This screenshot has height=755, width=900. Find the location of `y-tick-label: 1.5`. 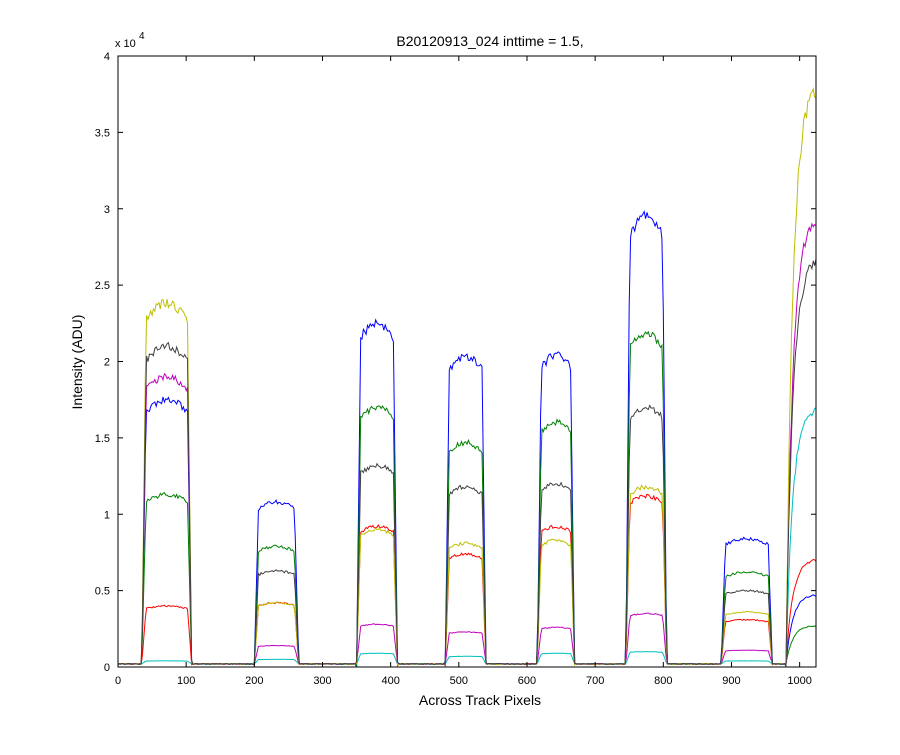

y-tick-label: 1.5 is located at coordinates (102, 439).